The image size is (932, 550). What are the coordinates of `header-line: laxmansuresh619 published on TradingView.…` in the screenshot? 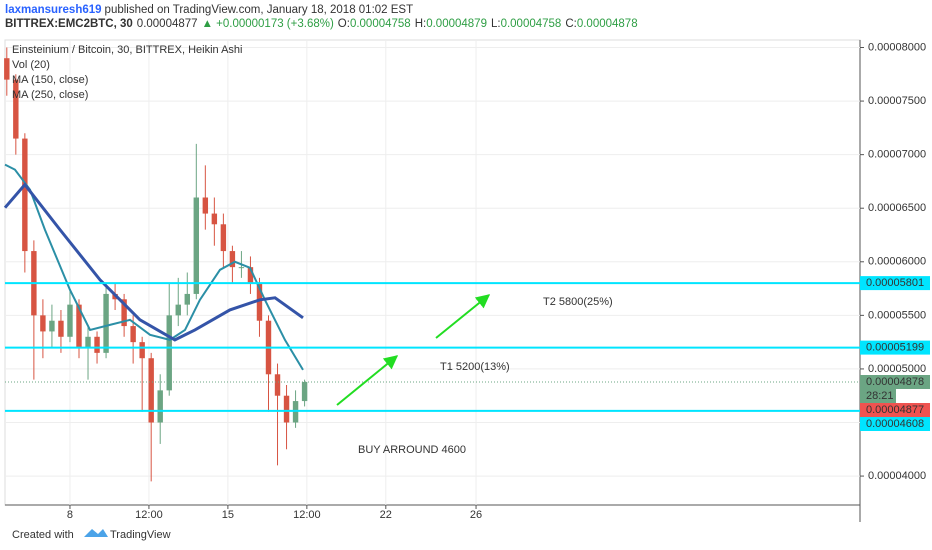 It's located at (209, 10).